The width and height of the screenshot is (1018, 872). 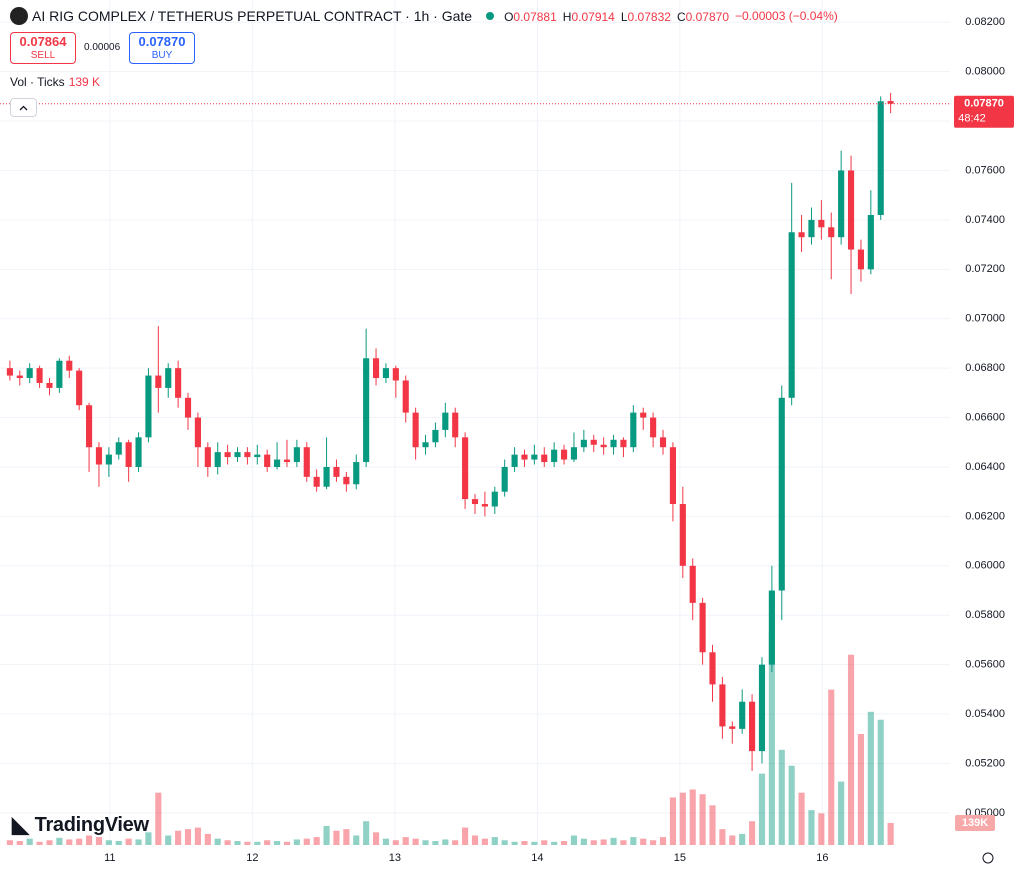 I want to click on y-tick-label: 0.07600, so click(x=985, y=170).